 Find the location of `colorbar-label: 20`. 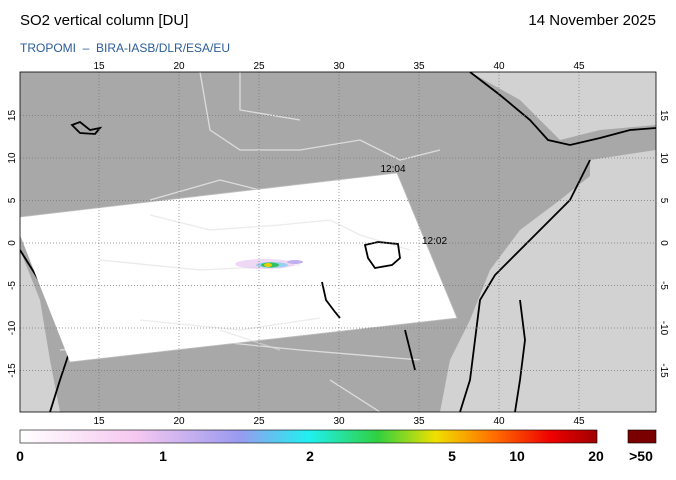

colorbar-label: 20 is located at coordinates (596, 456).